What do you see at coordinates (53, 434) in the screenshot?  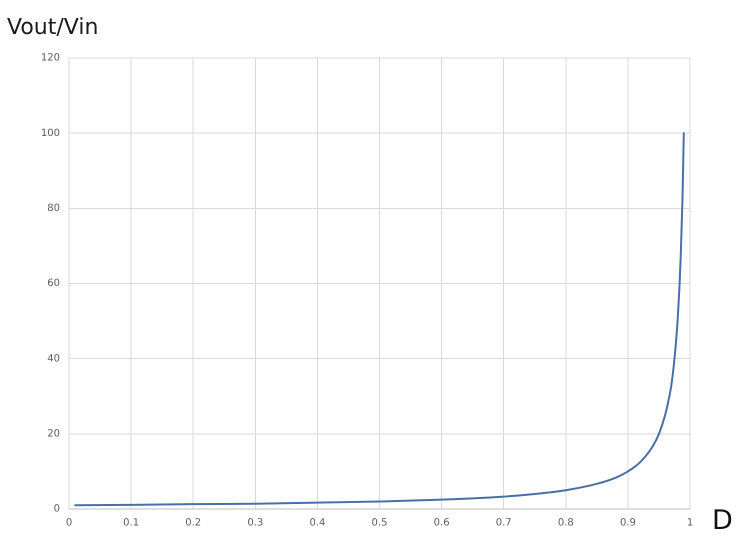 I see `y-tick-label: 20` at bounding box center [53, 434].